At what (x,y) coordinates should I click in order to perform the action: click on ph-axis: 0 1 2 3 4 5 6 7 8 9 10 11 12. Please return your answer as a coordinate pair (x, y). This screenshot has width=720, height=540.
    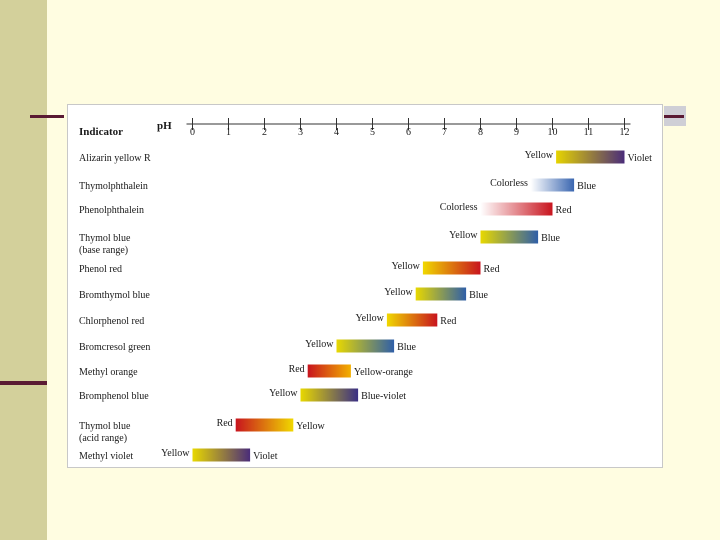
    Looking at the image, I should click on (408, 128).